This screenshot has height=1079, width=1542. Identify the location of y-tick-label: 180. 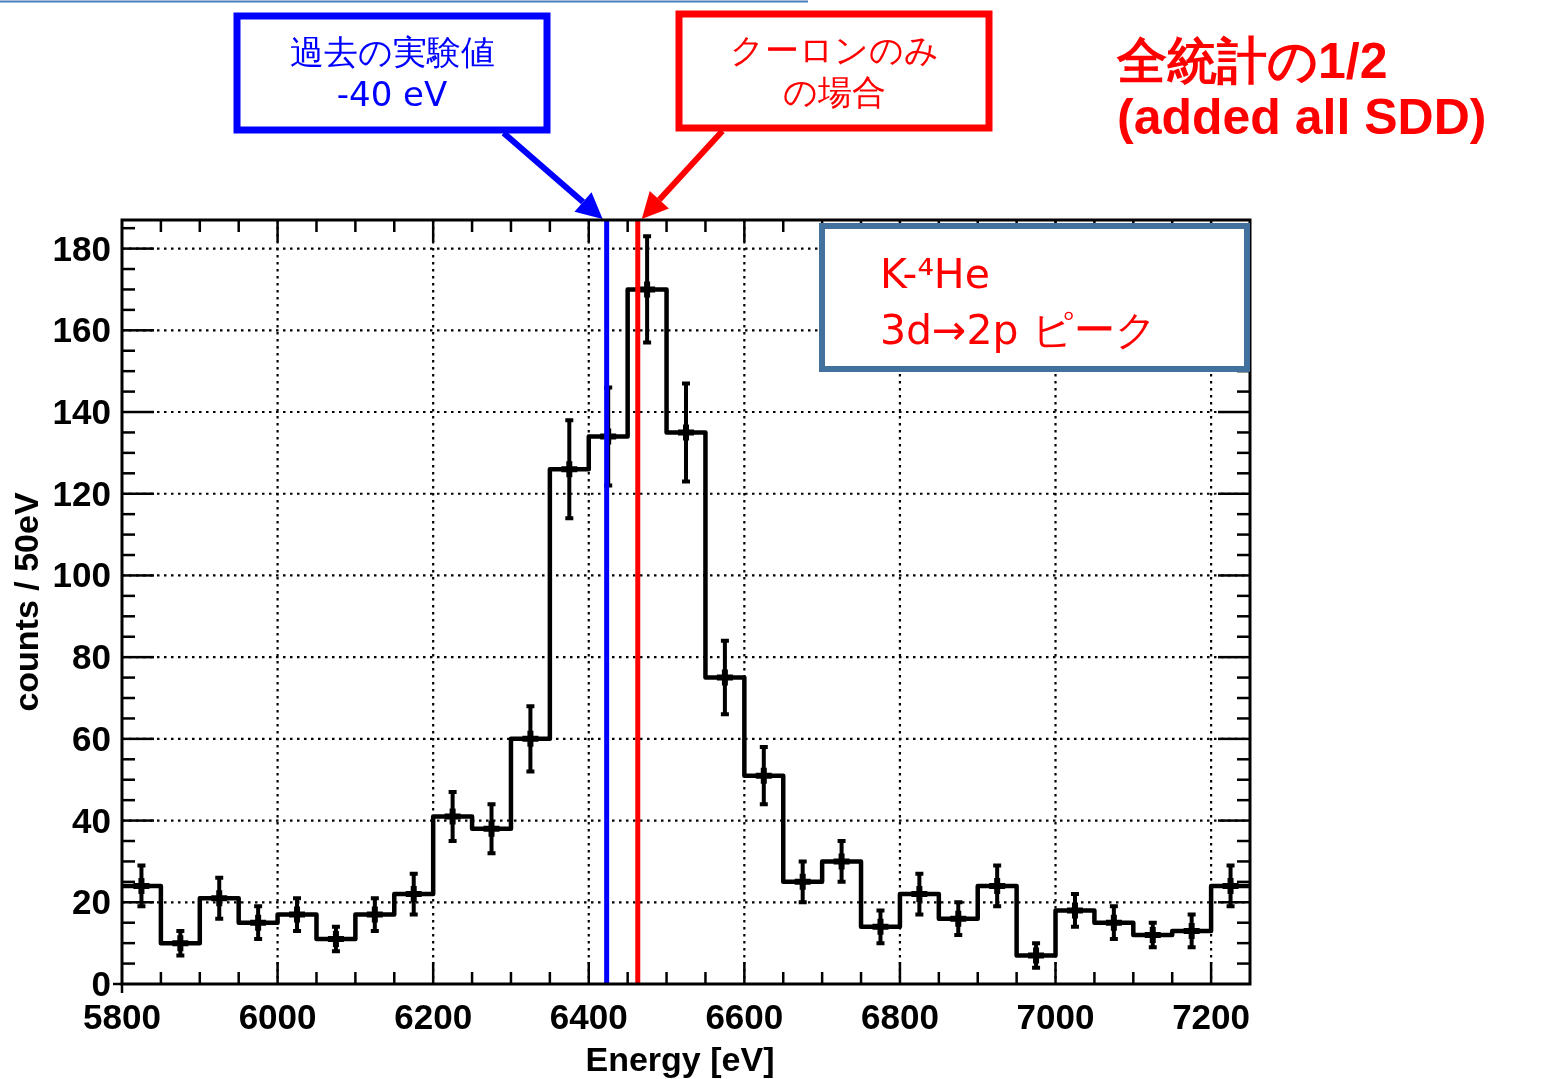
(81, 248).